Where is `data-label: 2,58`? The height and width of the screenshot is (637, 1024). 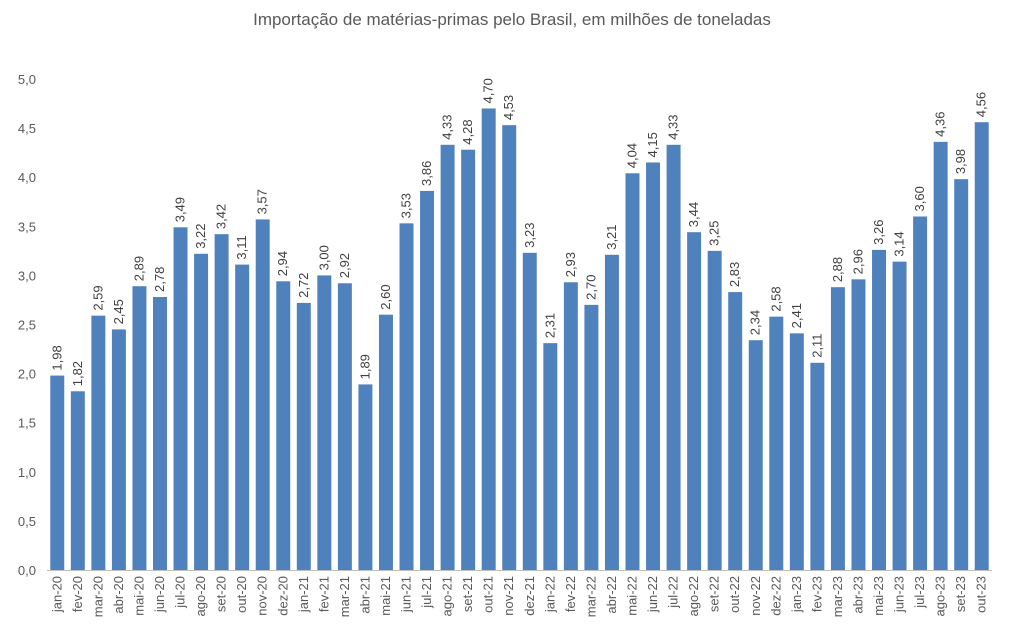
data-label: 2,58 is located at coordinates (775, 298).